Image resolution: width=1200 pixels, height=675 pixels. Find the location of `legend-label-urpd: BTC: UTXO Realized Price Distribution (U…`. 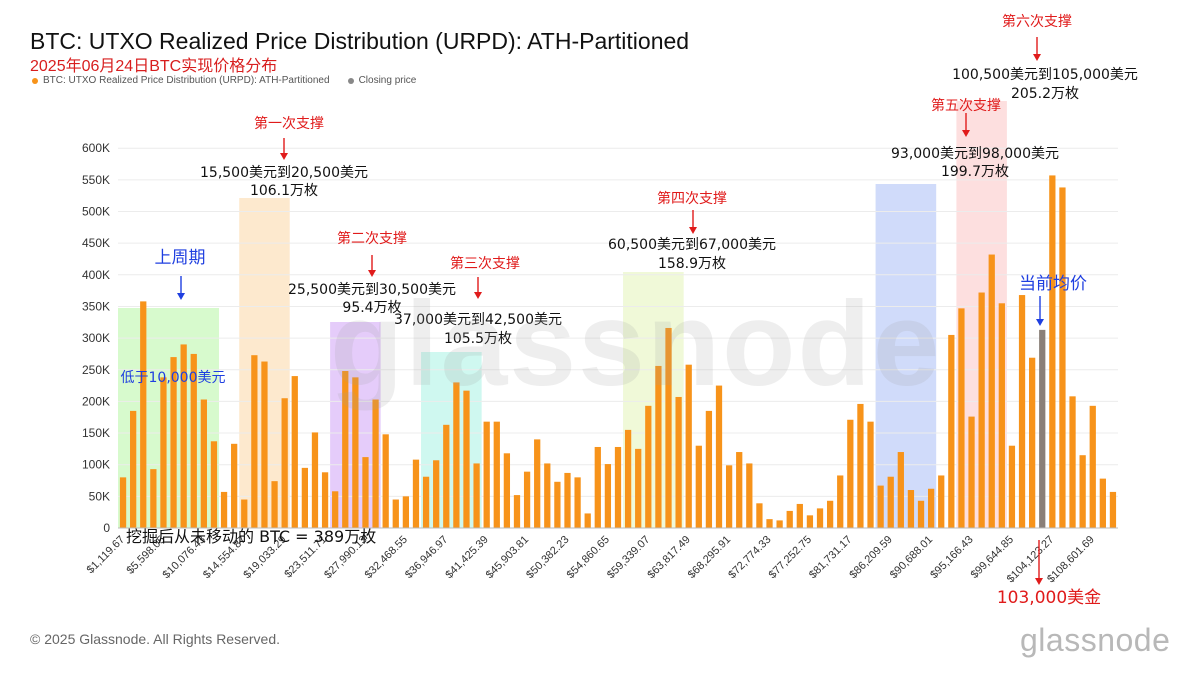

legend-label-urpd: BTC: UTXO Realized Price Distribution (U… is located at coordinates (186, 80).